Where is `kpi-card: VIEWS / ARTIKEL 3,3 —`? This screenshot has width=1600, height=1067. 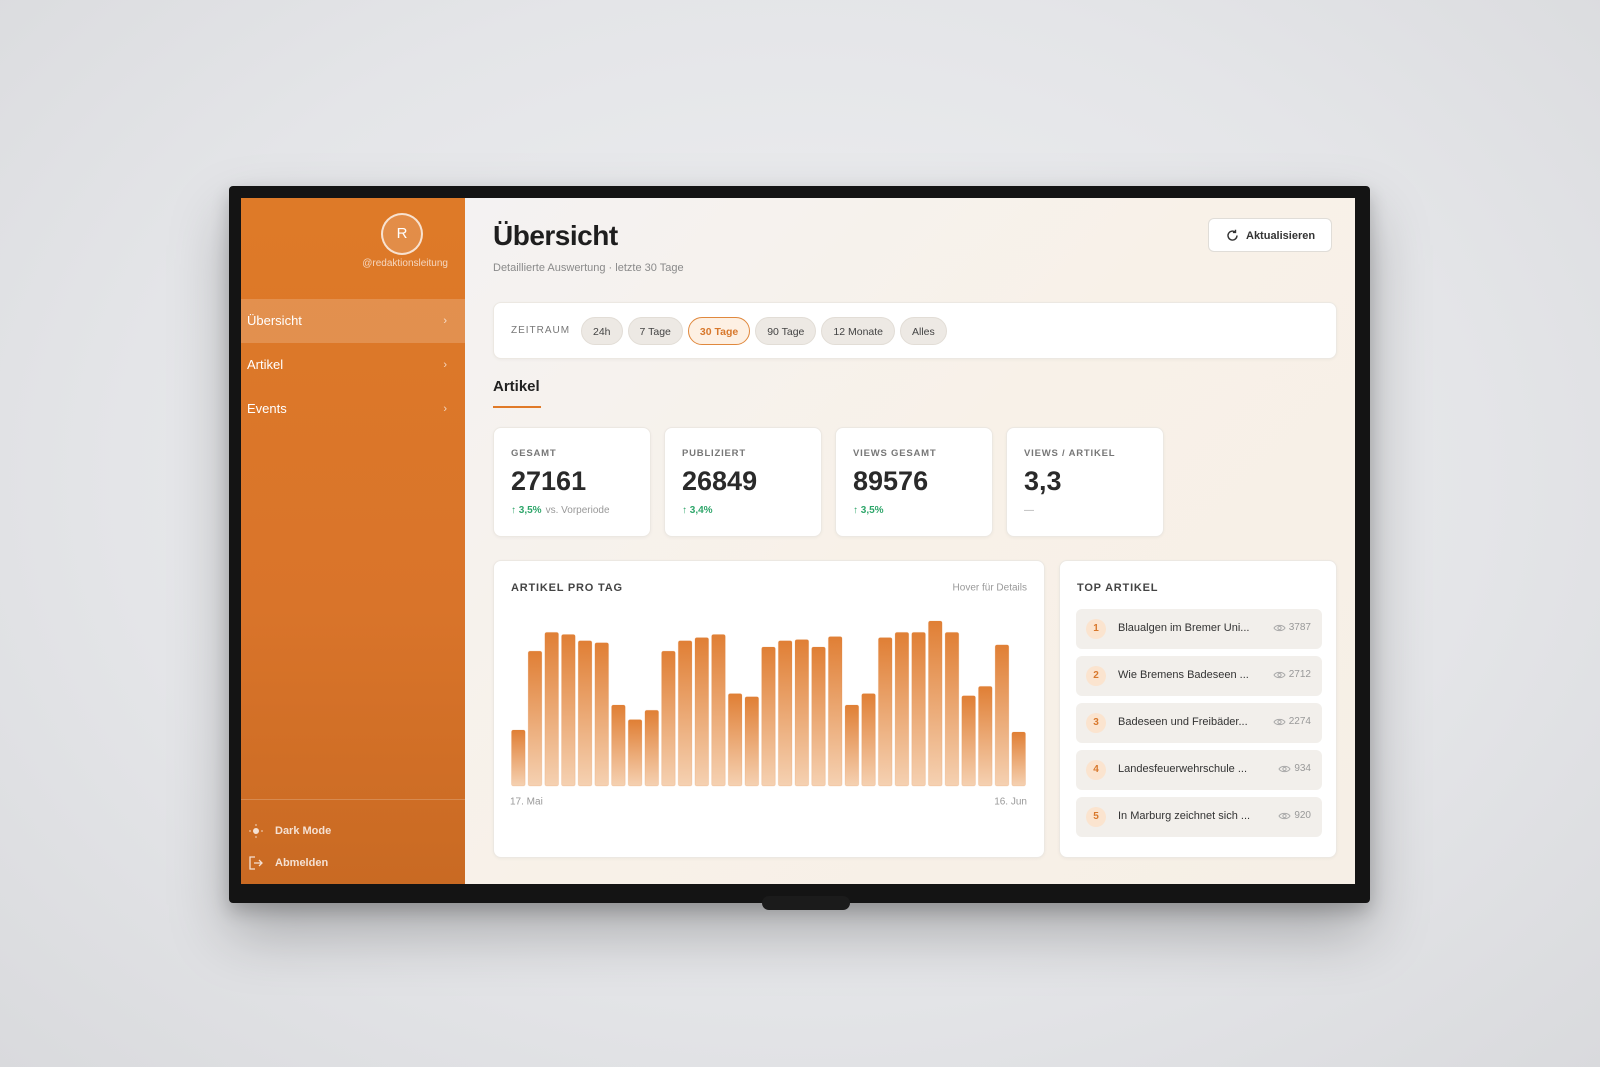
kpi-card: VIEWS / ARTIKEL 3,3 — is located at coordinates (1085, 482).